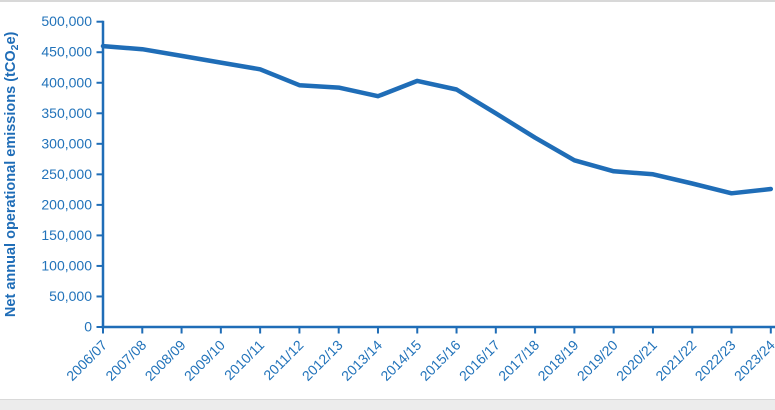 This screenshot has width=775, height=410. What do you see at coordinates (88, 327) in the screenshot?
I see `y-axis-tick-label: 0` at bounding box center [88, 327].